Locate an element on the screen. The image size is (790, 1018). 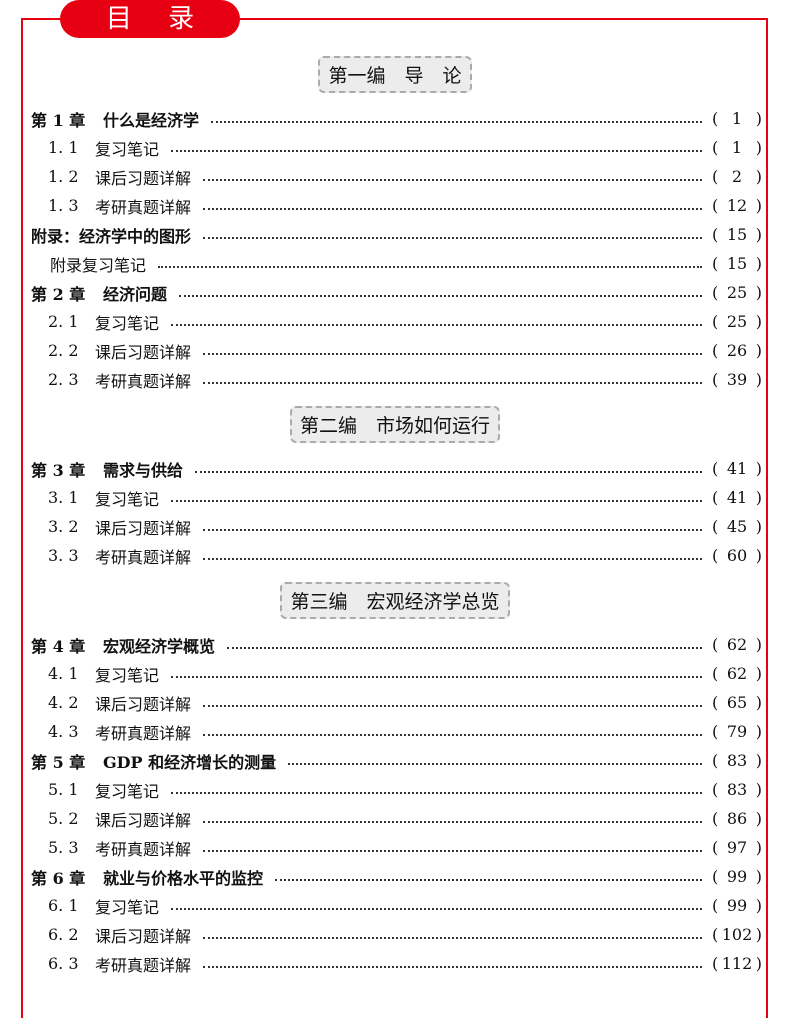
entry-page: (2) is located at coordinates (737, 176).